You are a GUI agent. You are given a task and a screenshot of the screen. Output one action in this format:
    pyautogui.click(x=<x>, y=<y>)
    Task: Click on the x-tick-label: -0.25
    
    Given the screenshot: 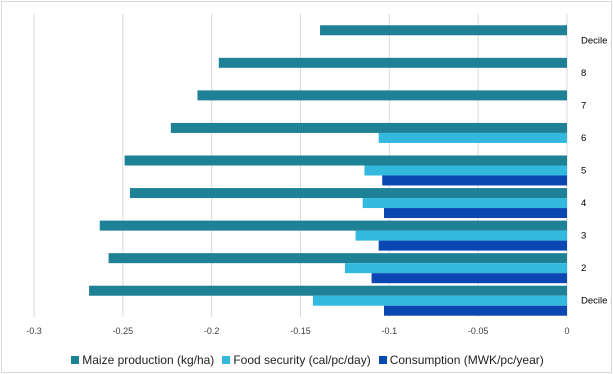 What is the action you would take?
    pyautogui.click(x=123, y=331)
    